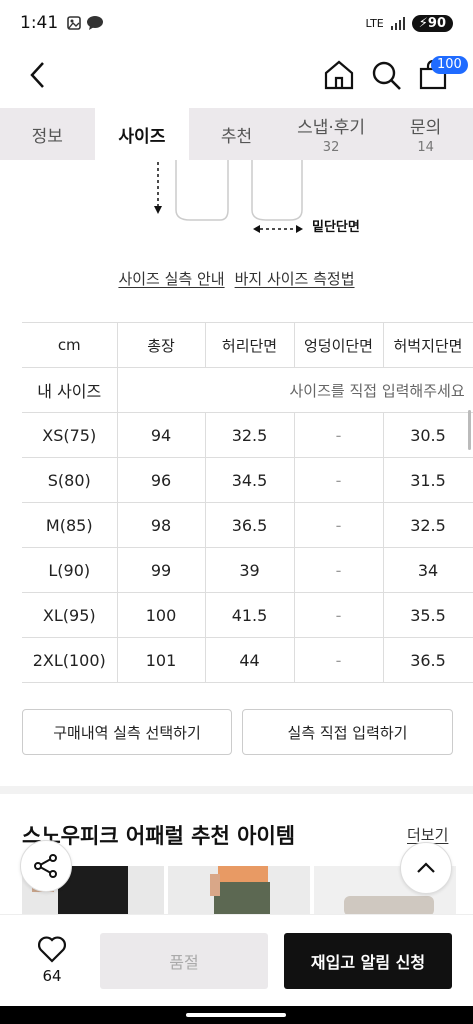  Describe the element at coordinates (161, 570) in the screenshot. I see `value-cell: 99` at that location.